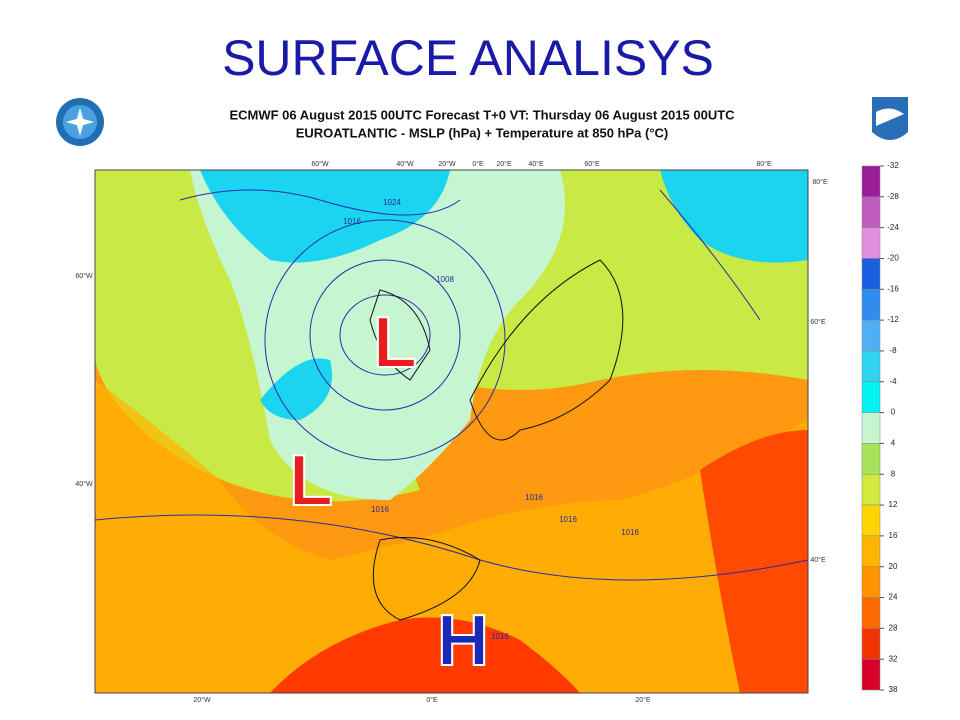  I want to click on colorbar-label: -16, so click(893, 288).